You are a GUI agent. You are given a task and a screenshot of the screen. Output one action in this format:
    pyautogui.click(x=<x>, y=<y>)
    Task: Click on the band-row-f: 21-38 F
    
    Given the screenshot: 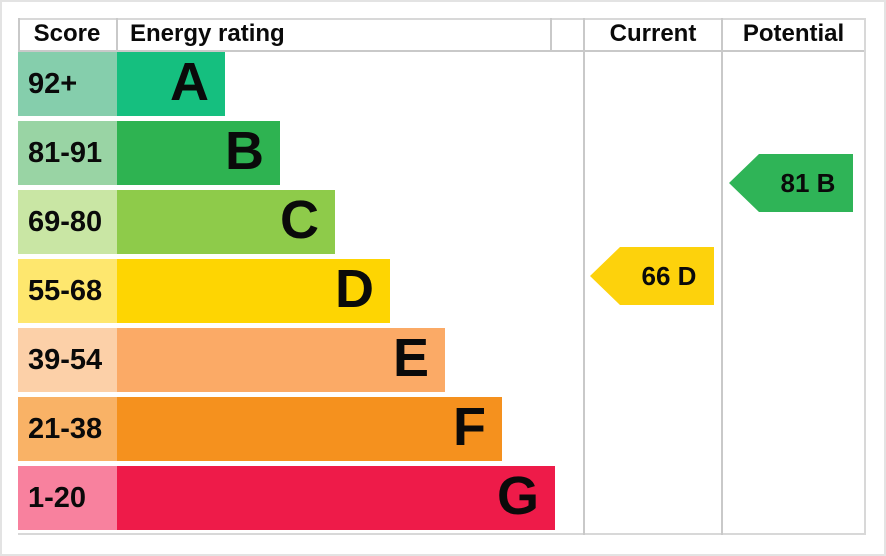 What is the action you would take?
    pyautogui.click(x=260, y=429)
    